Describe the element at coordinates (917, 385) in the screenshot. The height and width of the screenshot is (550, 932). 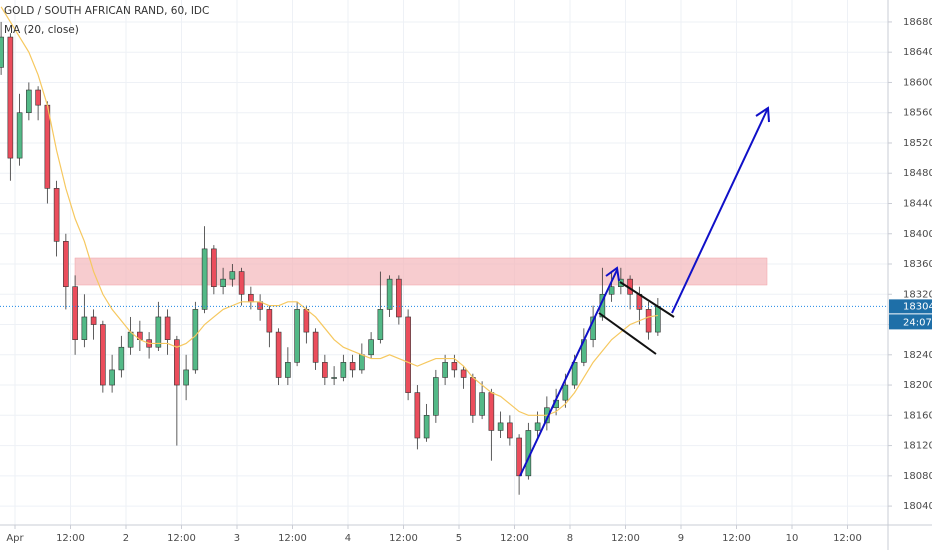
I see `y-tick-label: 18200` at that location.